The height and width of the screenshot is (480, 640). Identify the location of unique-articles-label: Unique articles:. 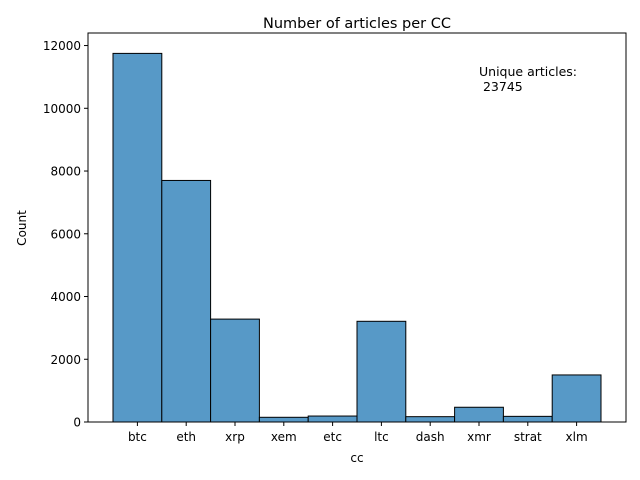
(528, 71).